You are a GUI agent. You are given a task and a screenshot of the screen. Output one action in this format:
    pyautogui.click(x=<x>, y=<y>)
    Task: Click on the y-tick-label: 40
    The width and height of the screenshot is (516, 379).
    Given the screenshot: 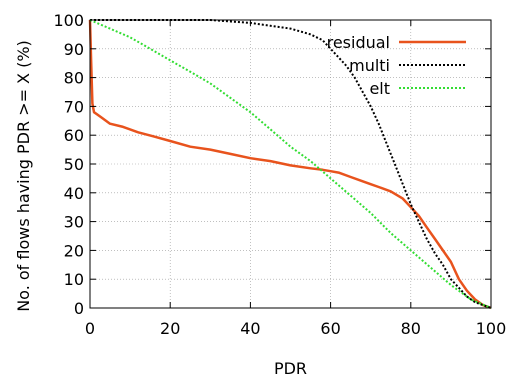 What is the action you would take?
    pyautogui.click(x=74, y=193)
    